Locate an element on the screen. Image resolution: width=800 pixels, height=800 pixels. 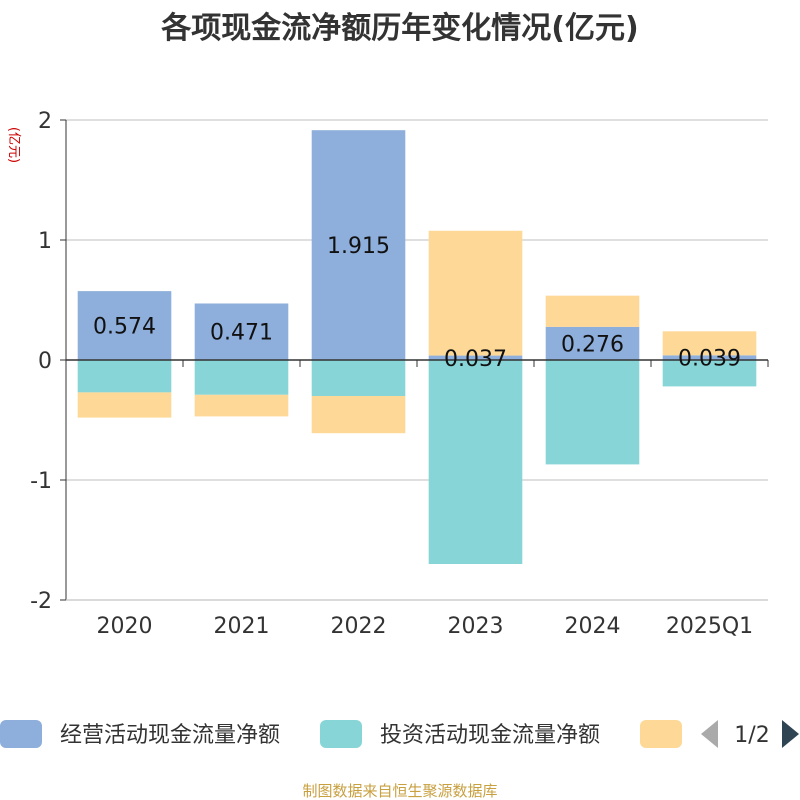
bar-3-2024 is located at coordinates (592, 311).